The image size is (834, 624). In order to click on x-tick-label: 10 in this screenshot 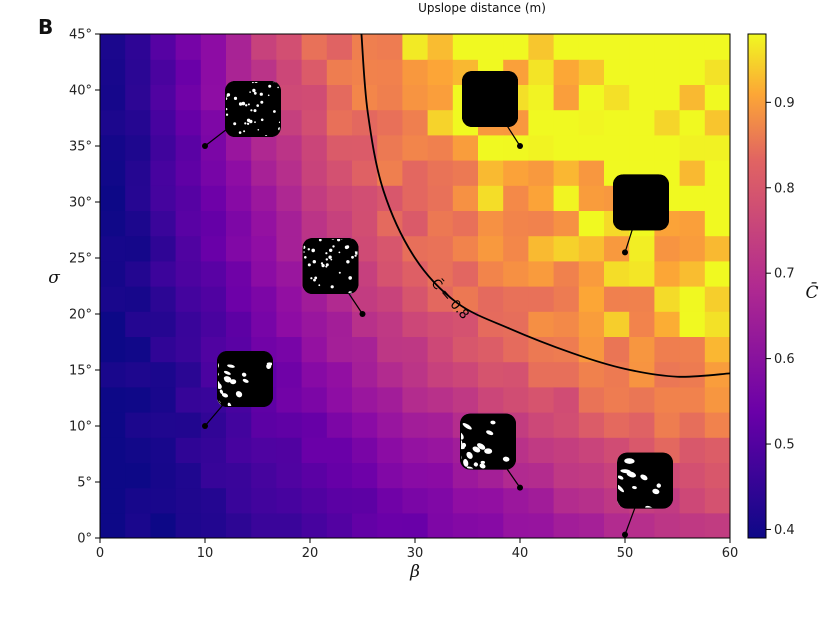, I will do `click(205, 553)`.